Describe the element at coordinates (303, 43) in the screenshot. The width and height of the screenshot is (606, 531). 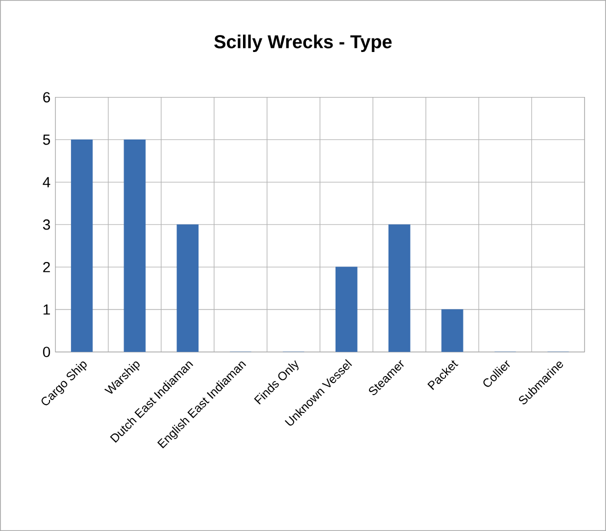
I see `chart-title: Scilly Wrecks - Type` at that location.